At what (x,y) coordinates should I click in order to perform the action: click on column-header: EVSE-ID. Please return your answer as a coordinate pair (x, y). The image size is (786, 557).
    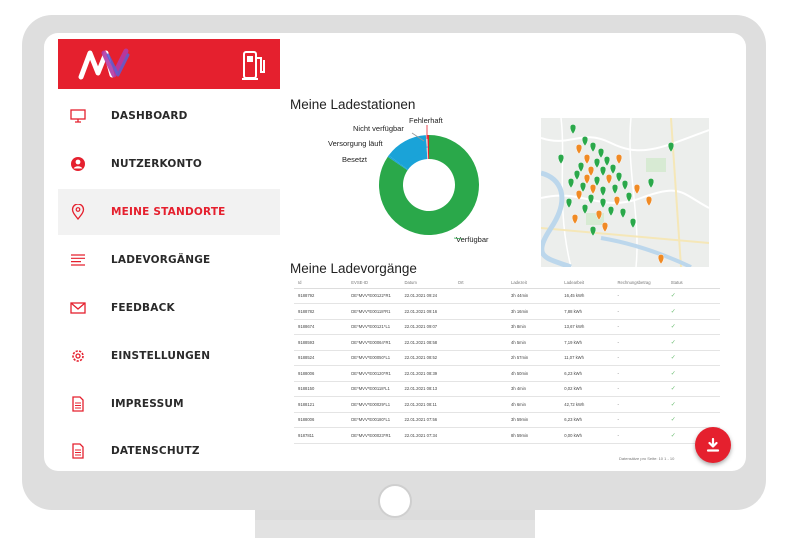
    Looking at the image, I should click on (374, 283).